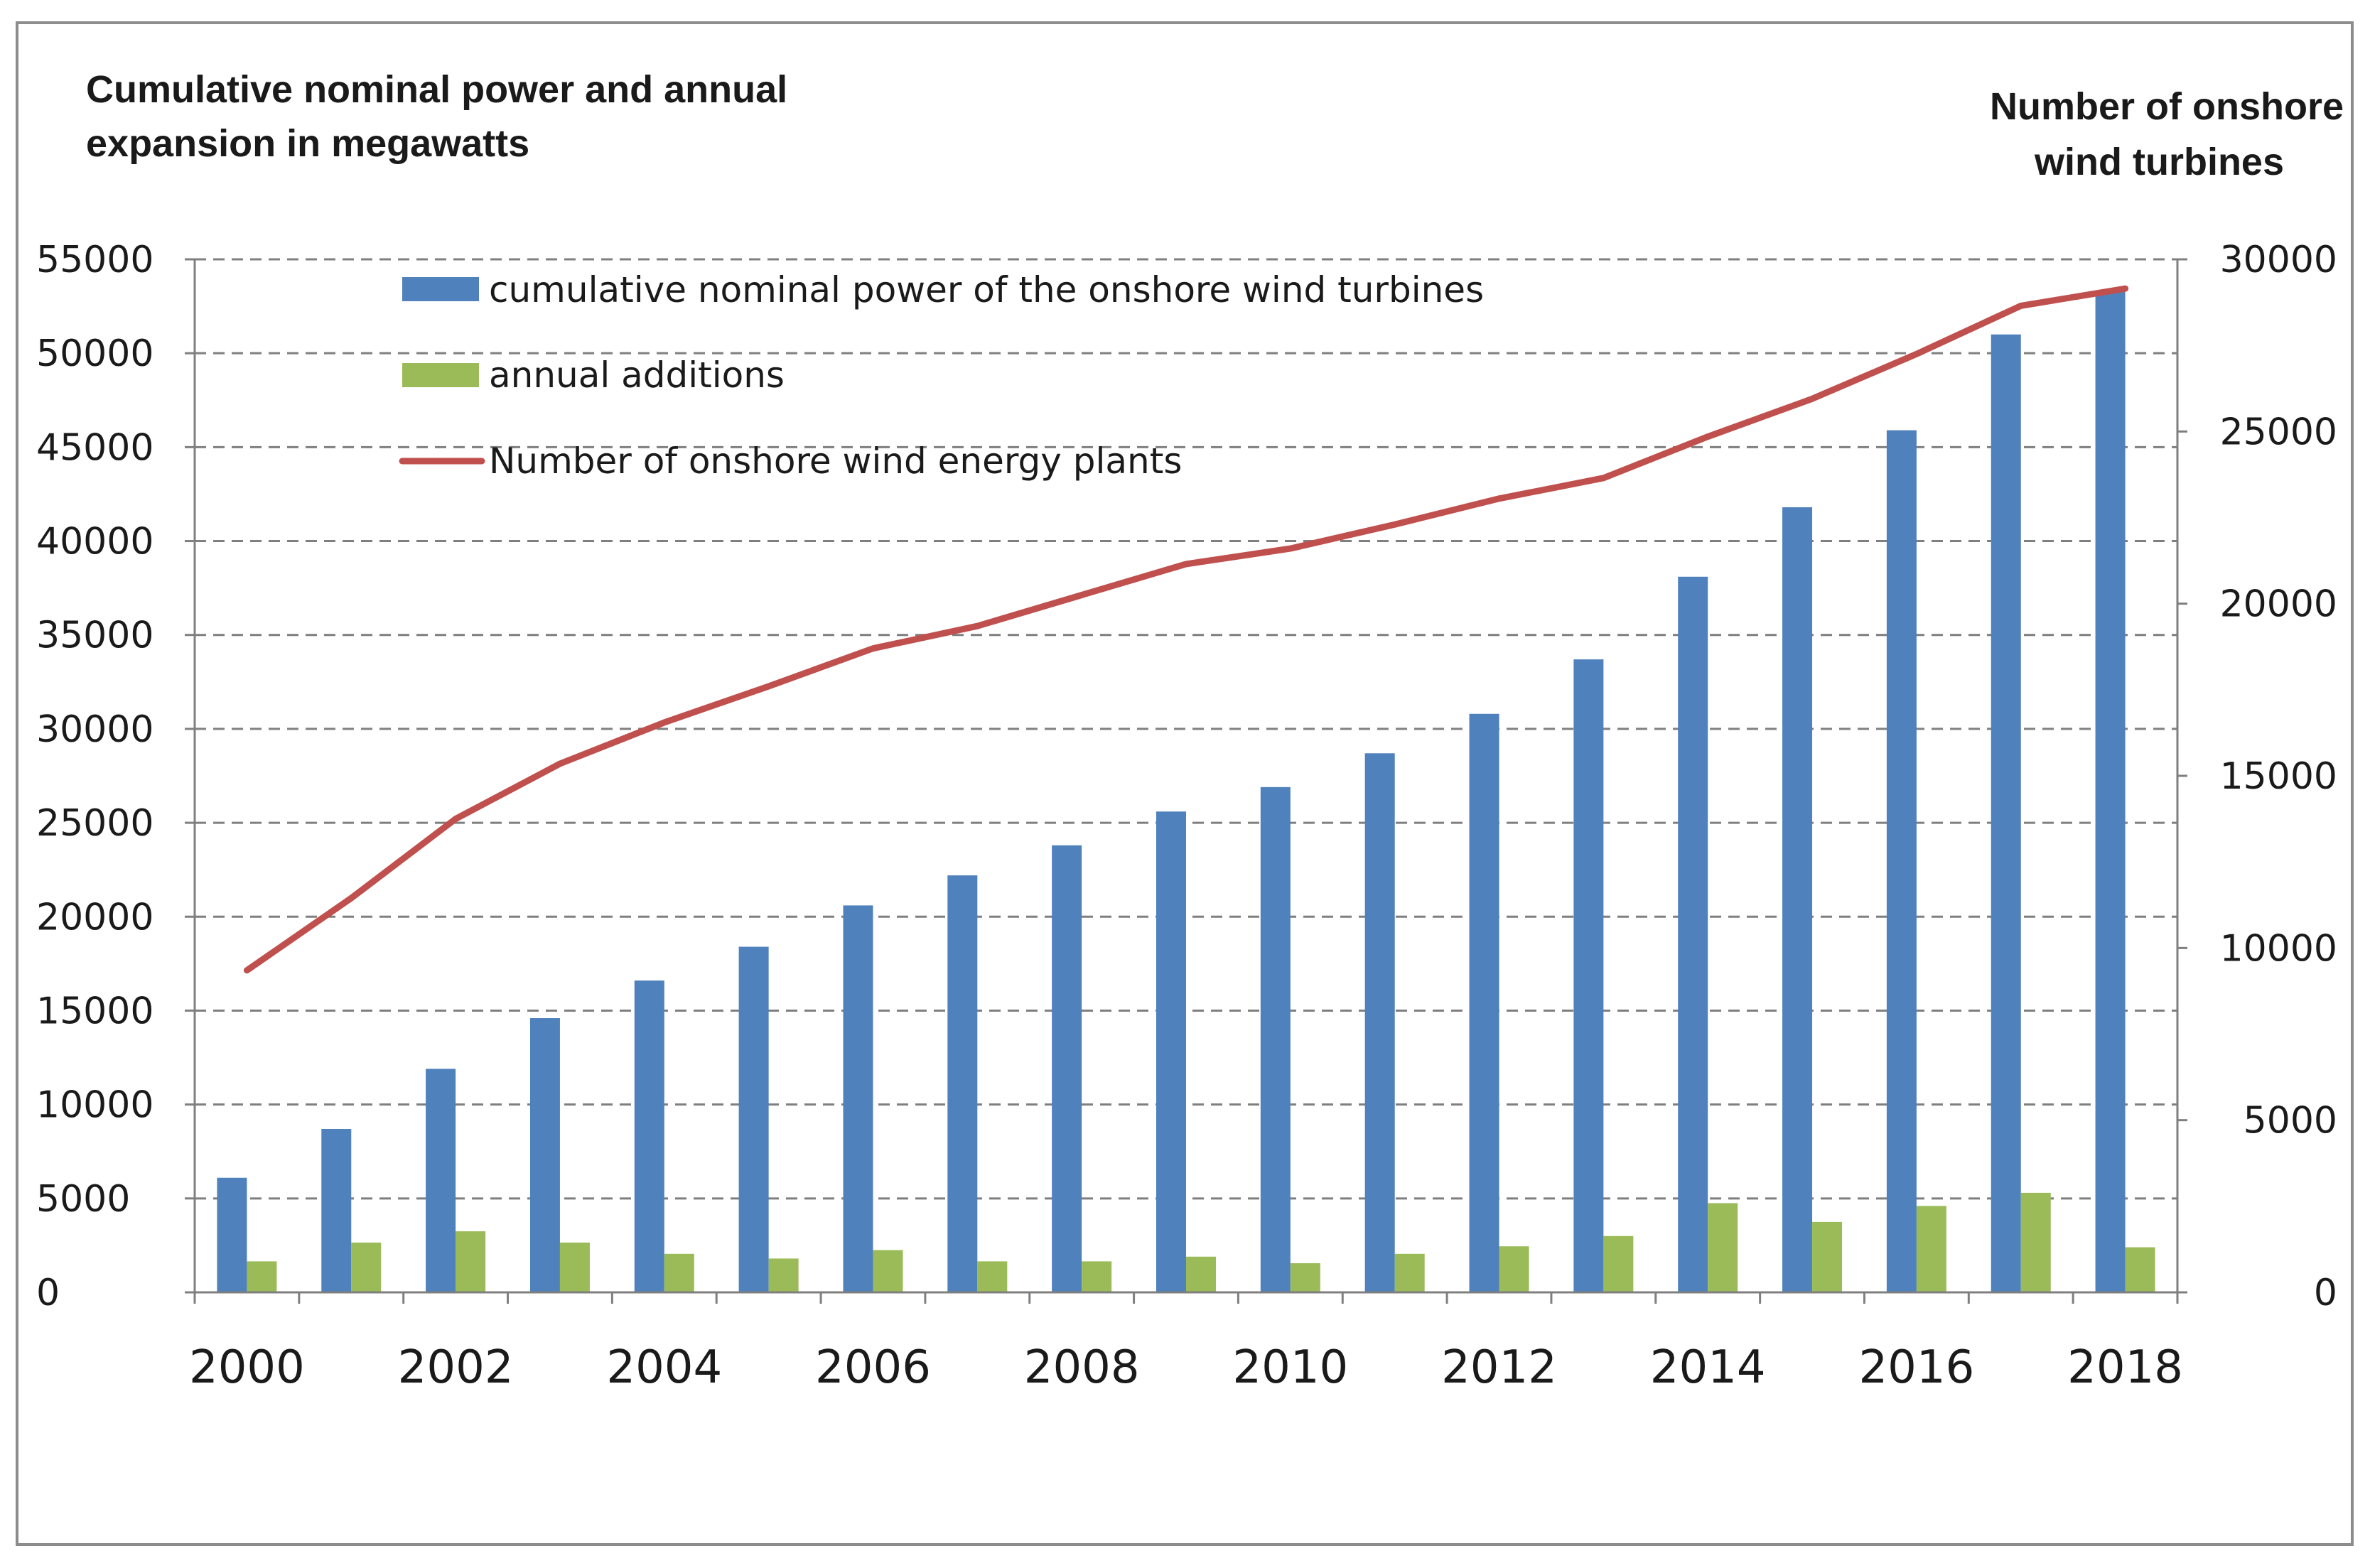 The image size is (2370, 1568). Describe the element at coordinates (2278, 604) in the screenshot. I see `y-right-tick-label: 20000` at that location.